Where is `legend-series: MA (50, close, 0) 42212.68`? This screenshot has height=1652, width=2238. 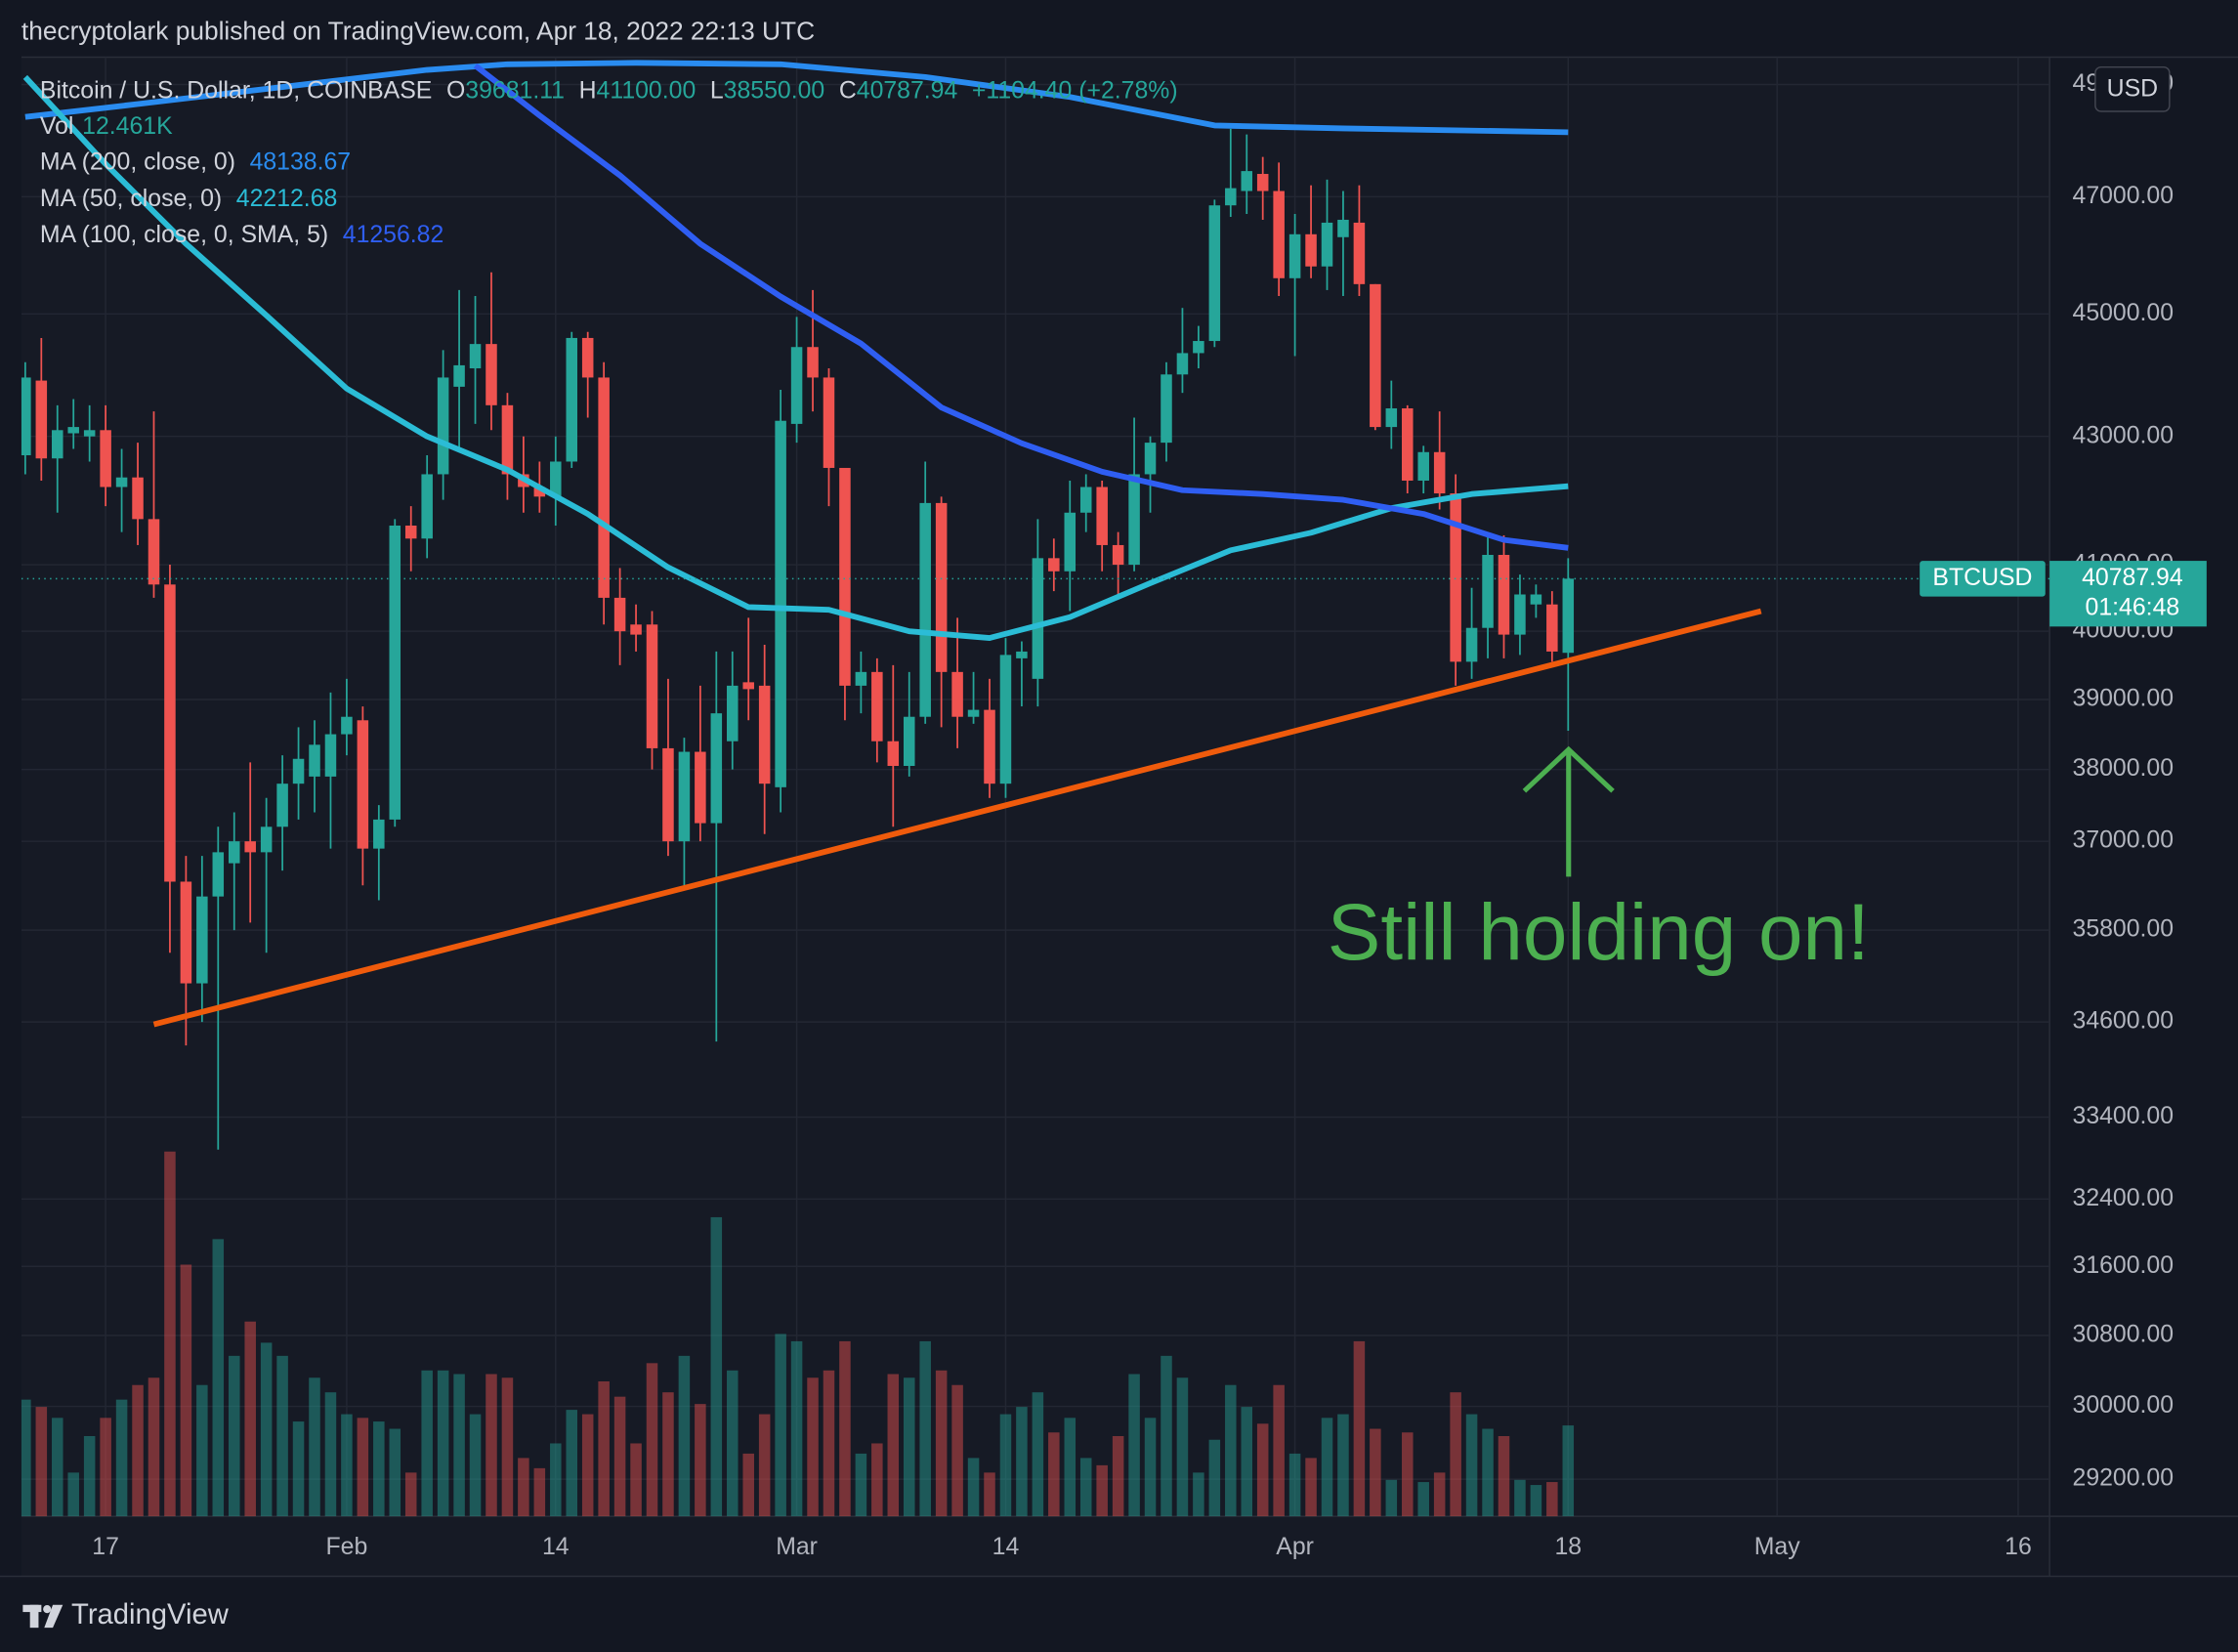 legend-series: MA (50, close, 0) 42212.68 is located at coordinates (189, 198).